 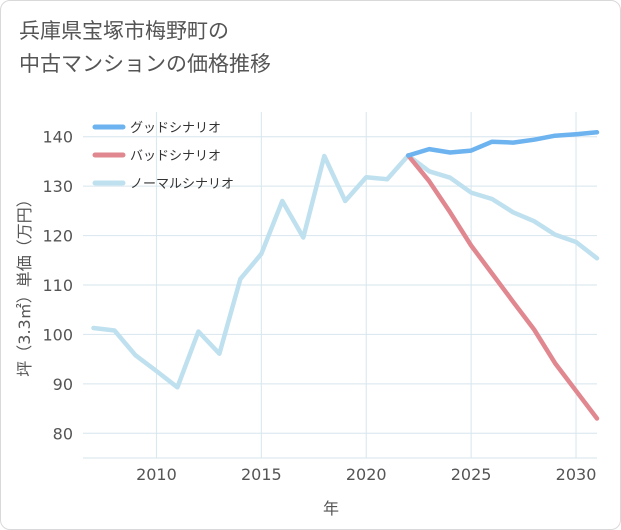 What do you see at coordinates (576, 474) in the screenshot?
I see `x-tick-label: 2030` at bounding box center [576, 474].